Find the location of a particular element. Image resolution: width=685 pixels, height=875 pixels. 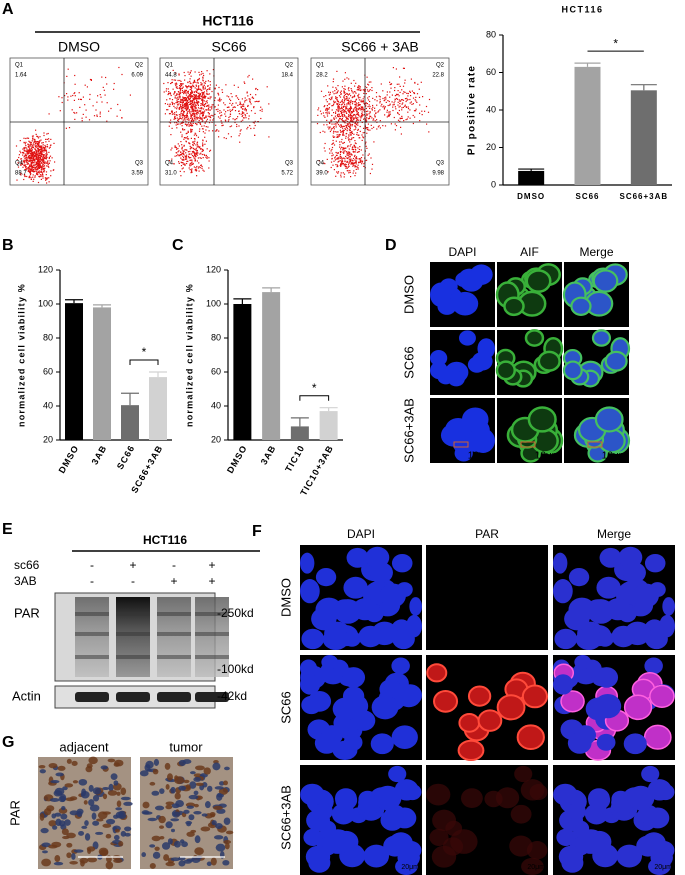

size-marker: -42kd is located at coordinates (232, 696).